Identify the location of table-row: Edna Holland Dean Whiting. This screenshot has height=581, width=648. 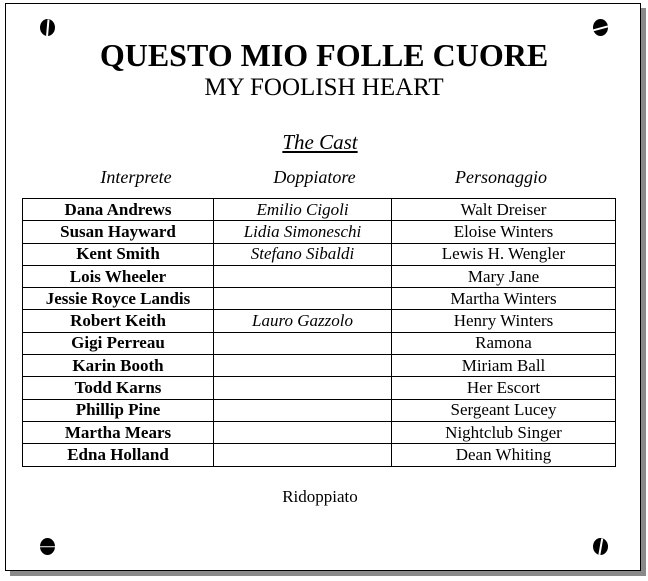
(319, 455).